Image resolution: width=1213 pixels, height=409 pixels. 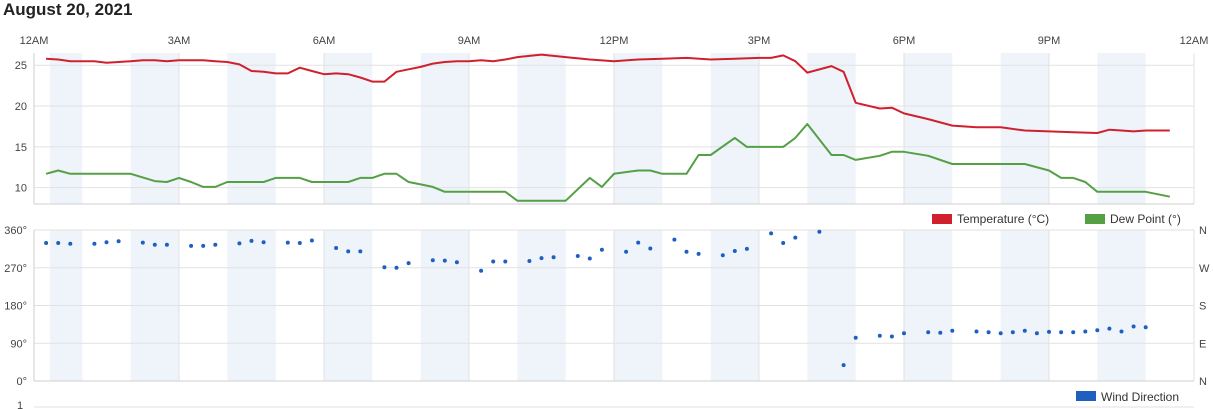 What do you see at coordinates (1086, 396) in the screenshot?
I see `wind-direction-legend-swatch` at bounding box center [1086, 396].